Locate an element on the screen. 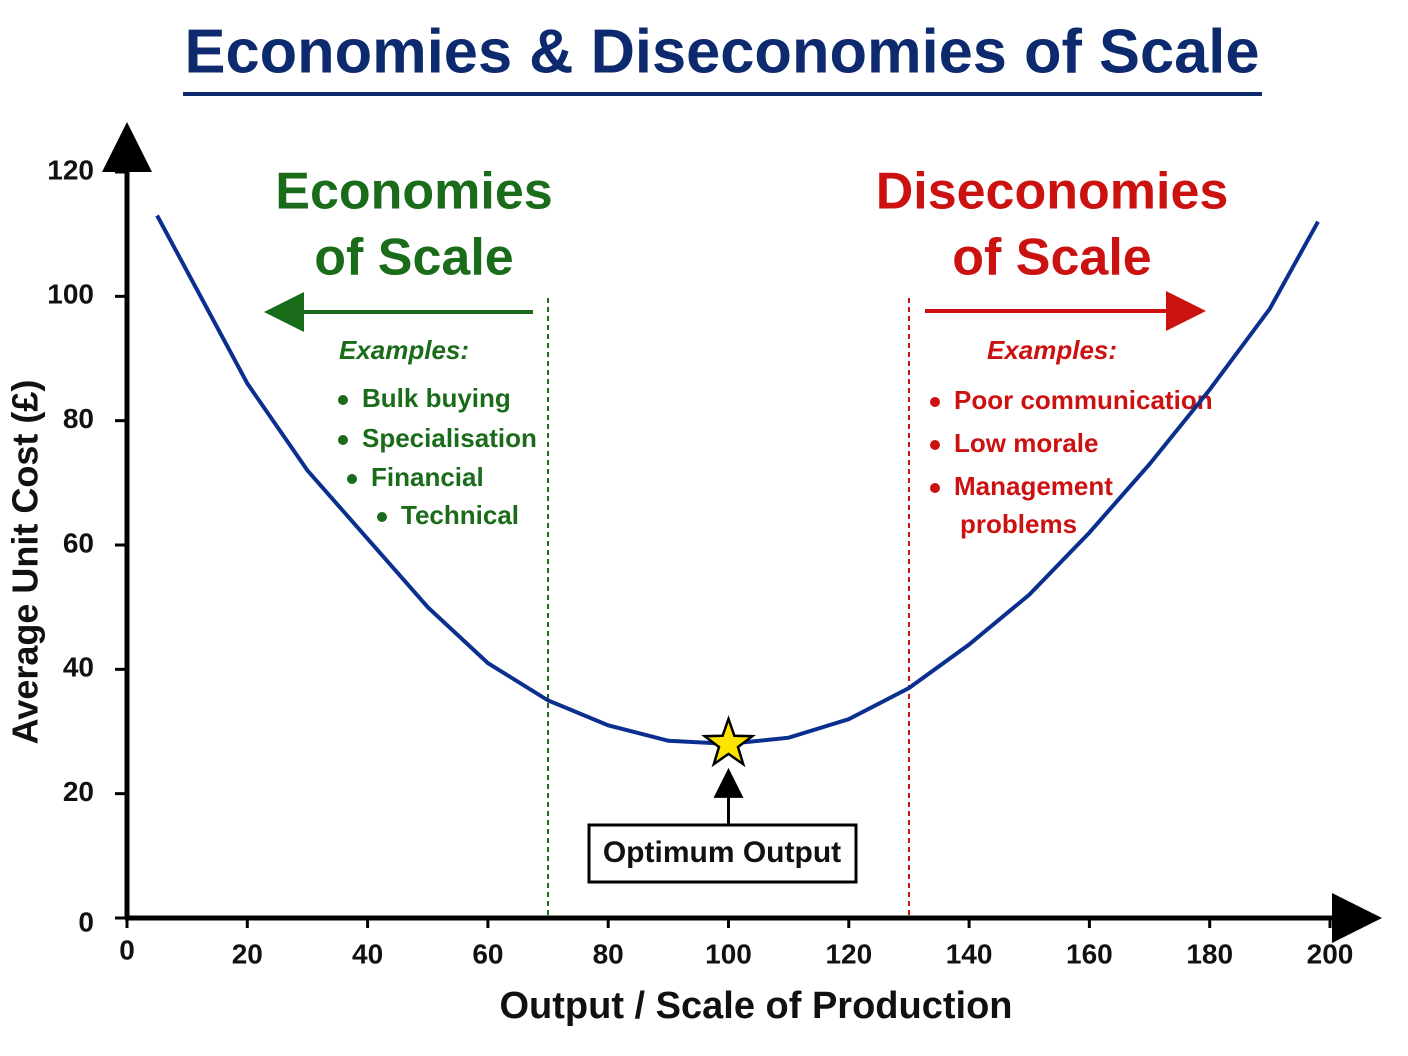  chart-title: Economies & Diseconomies of Scale is located at coordinates (722, 51).